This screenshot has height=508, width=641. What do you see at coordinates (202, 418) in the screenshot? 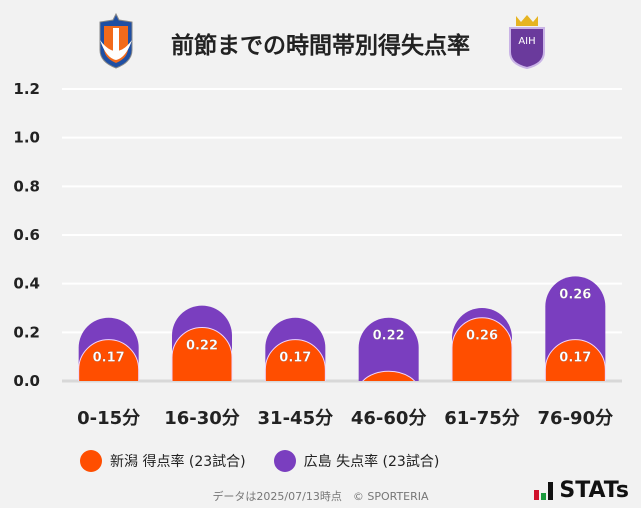
I see `x-tick-label: 16-30分` at bounding box center [202, 418].